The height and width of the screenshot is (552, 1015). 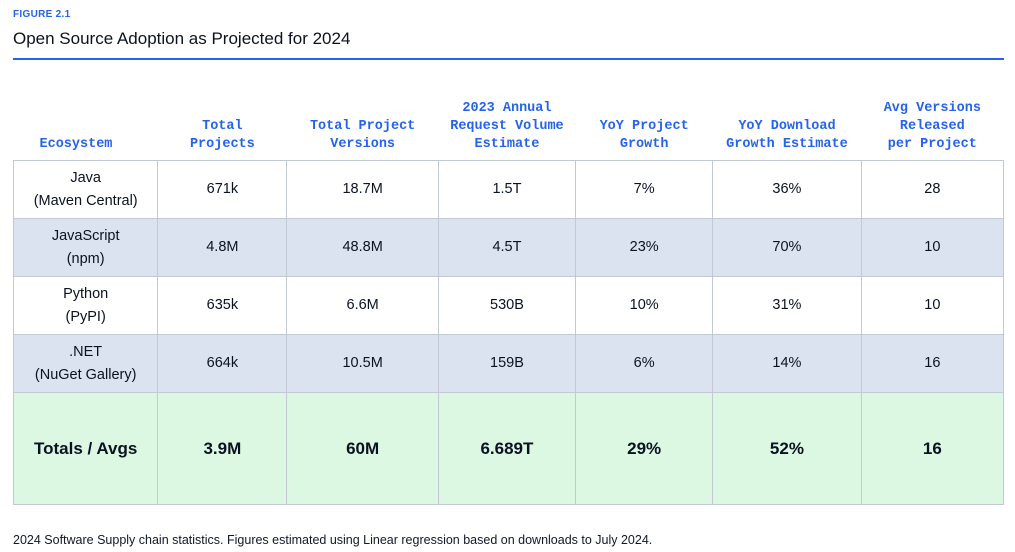 What do you see at coordinates (85, 247) in the screenshot?
I see `ecosystem-cell: JavaScript (npm)` at bounding box center [85, 247].